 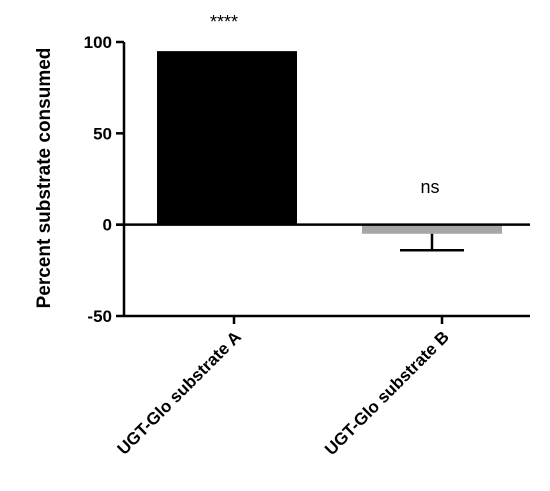 What do you see at coordinates (387, 393) in the screenshot?
I see `x-tick-label: UGT-Glo substrate B` at bounding box center [387, 393].